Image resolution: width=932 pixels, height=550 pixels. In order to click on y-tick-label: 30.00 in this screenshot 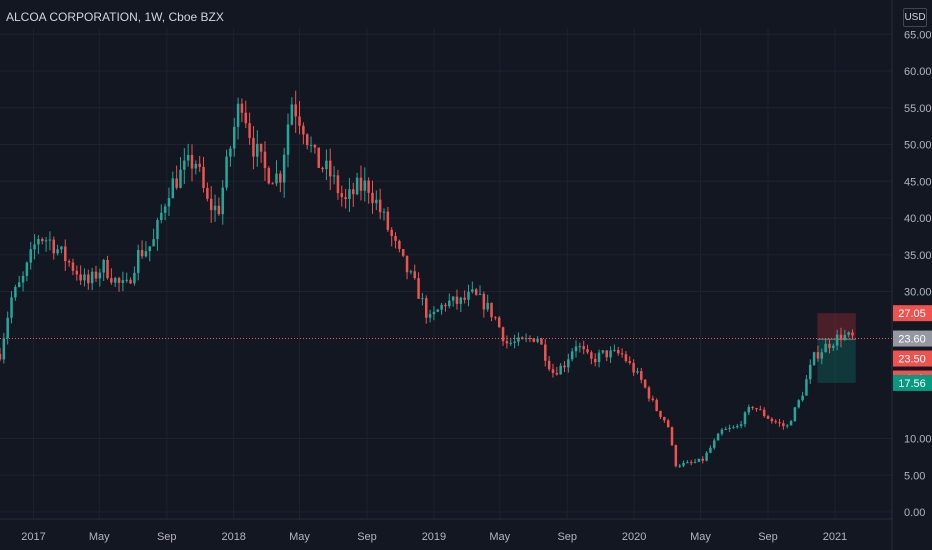, I will do `click(918, 293)`.